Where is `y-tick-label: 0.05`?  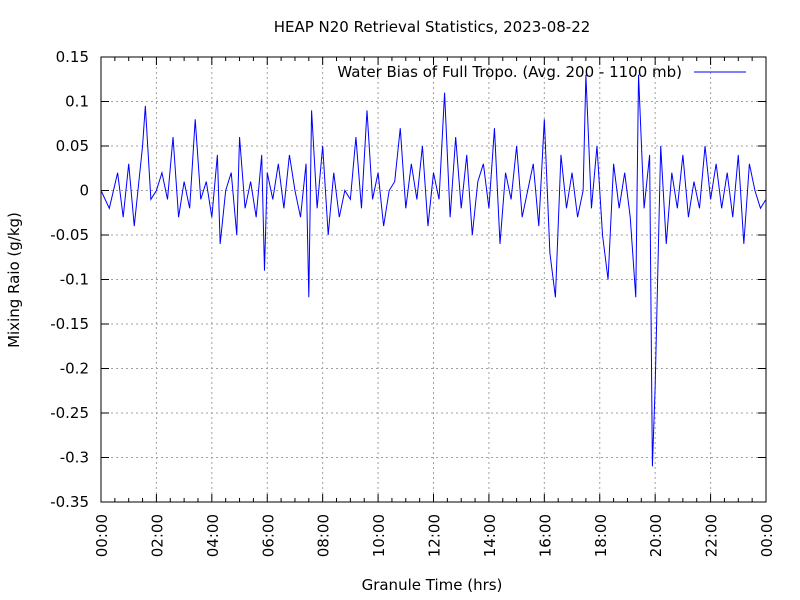
y-tick-label: 0.05 is located at coordinates (72, 146).